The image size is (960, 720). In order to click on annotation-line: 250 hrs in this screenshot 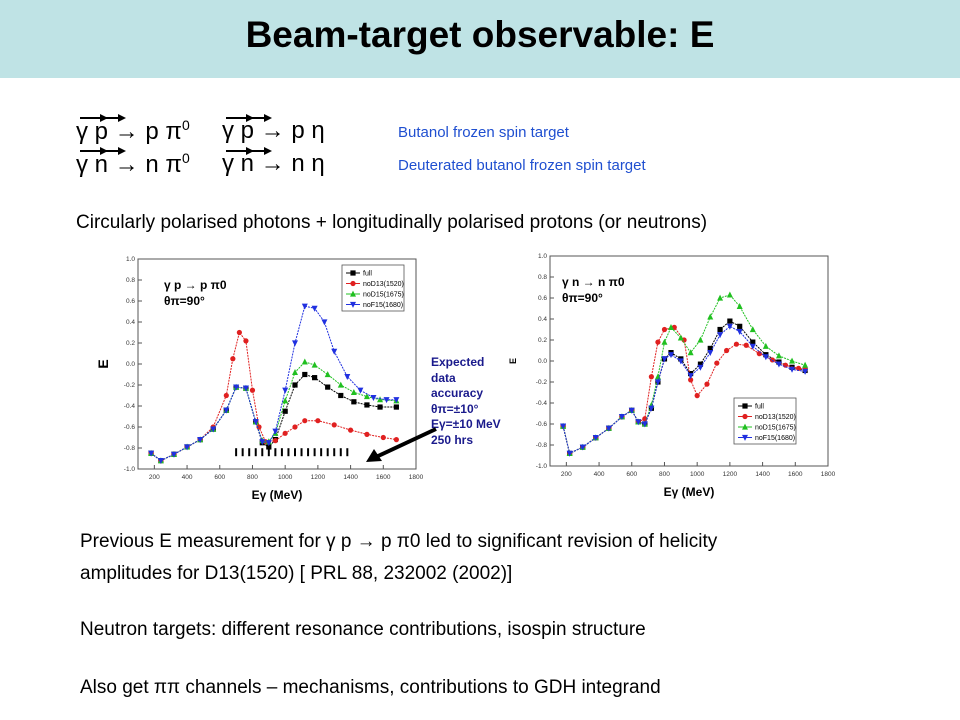, I will do `click(452, 439)`.